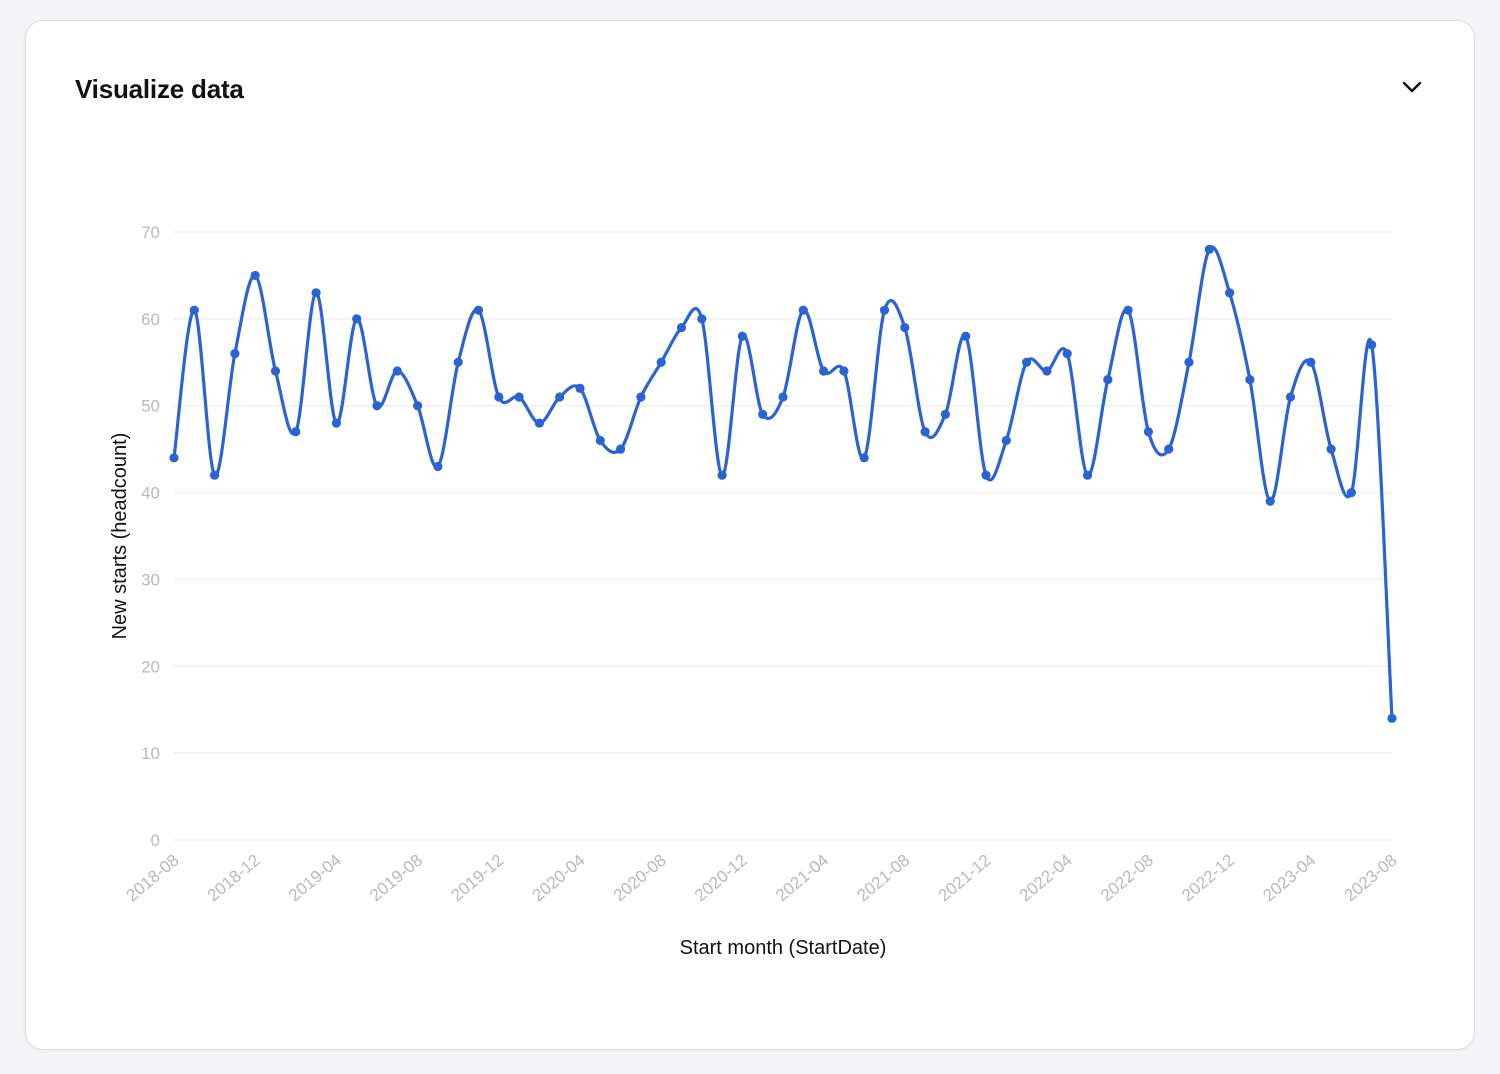 The image size is (1500, 1074). What do you see at coordinates (1371, 878) in the screenshot?
I see `x-tick-label: 2023-08` at bounding box center [1371, 878].